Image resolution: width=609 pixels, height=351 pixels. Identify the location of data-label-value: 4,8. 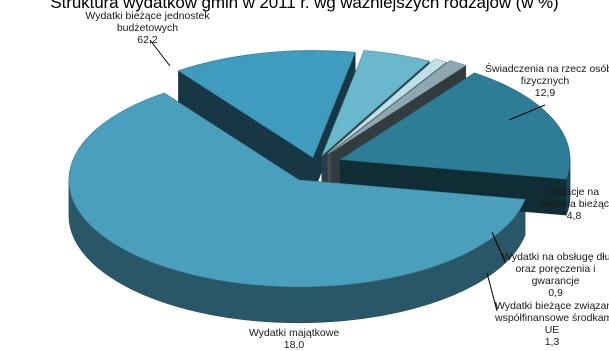
(574, 216).